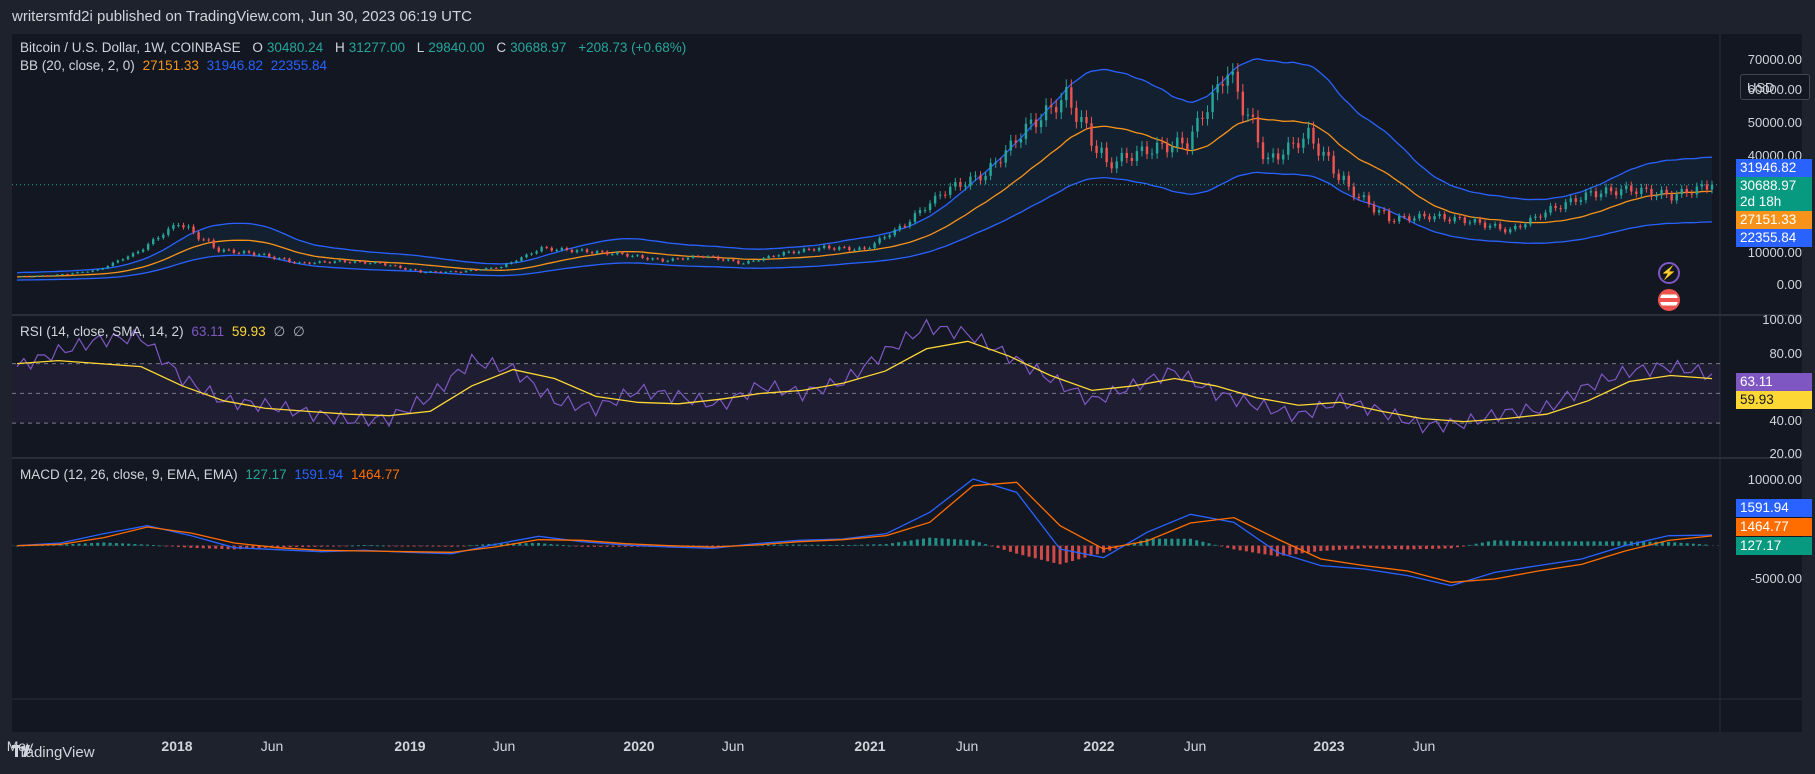  I want to click on bb-basis-tag: 27151.33, so click(1774, 220).